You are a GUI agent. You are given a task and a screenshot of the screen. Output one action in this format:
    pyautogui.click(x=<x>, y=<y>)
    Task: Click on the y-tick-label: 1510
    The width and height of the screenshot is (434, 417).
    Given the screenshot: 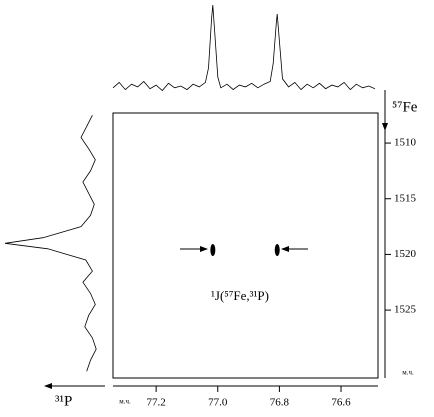 What is the action you would take?
    pyautogui.click(x=405, y=143)
    